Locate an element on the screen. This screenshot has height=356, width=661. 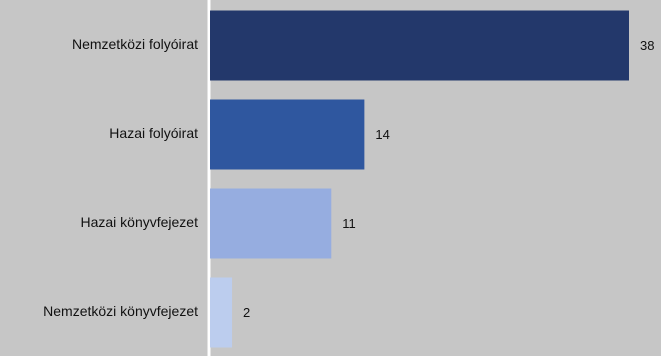
value-label-hazai-folyoirat: 14 is located at coordinates (382, 134).